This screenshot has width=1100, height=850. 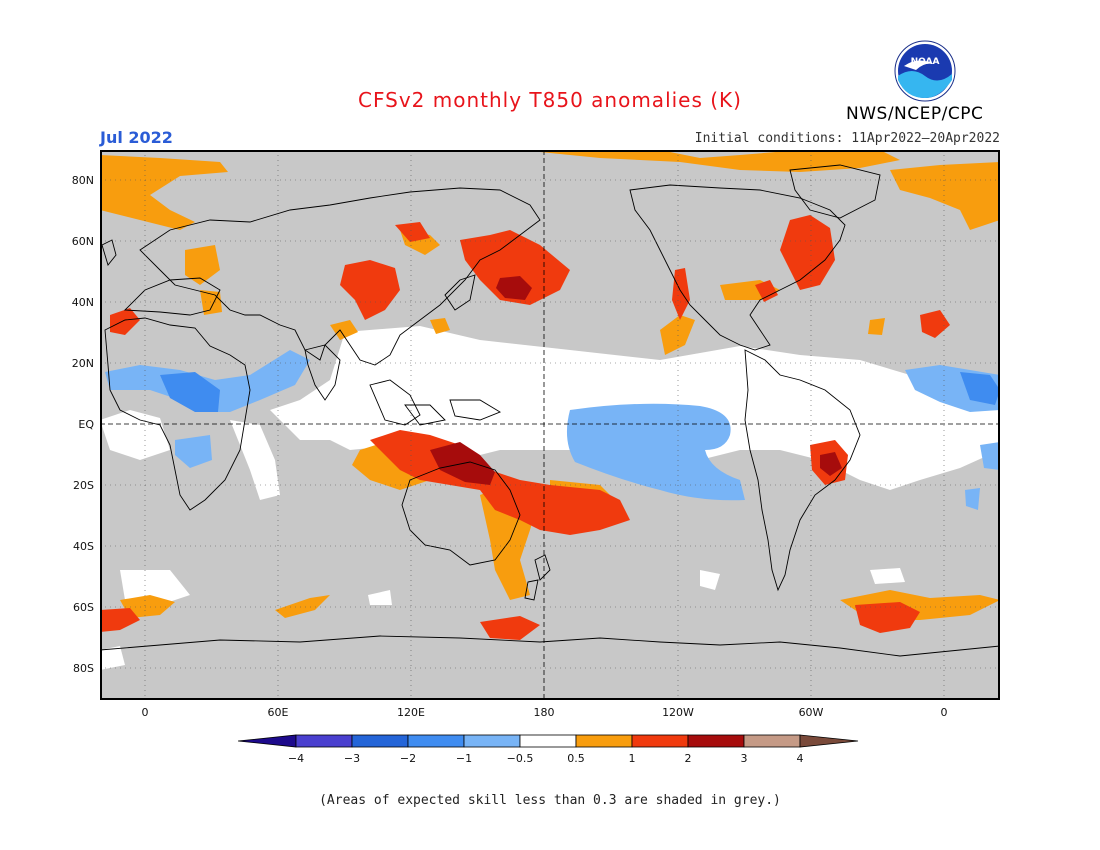 What do you see at coordinates (83, 546) in the screenshot?
I see `lat-label-40s: 40S` at bounding box center [83, 546].